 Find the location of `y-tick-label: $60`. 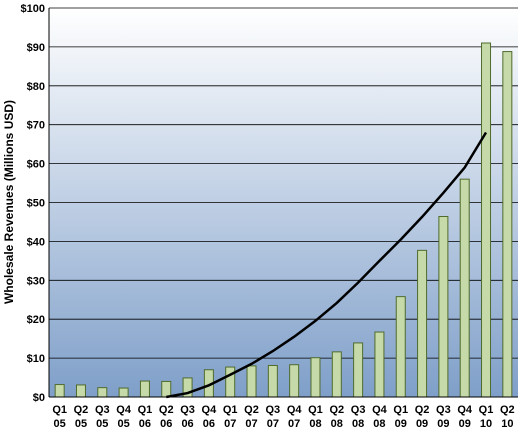

y-tick-label: $60 is located at coordinates (36, 165).